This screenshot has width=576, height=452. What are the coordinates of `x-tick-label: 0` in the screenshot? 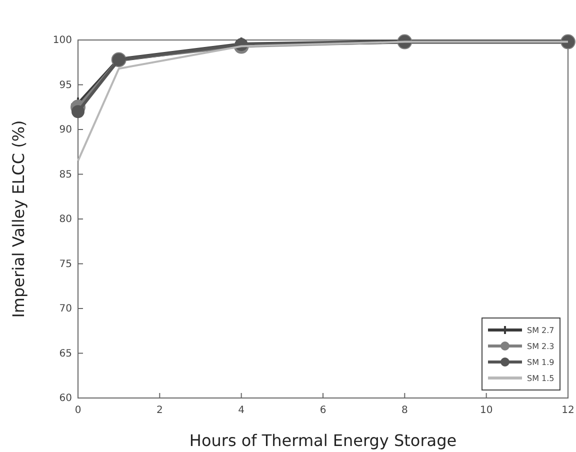 It's located at (78, 410).